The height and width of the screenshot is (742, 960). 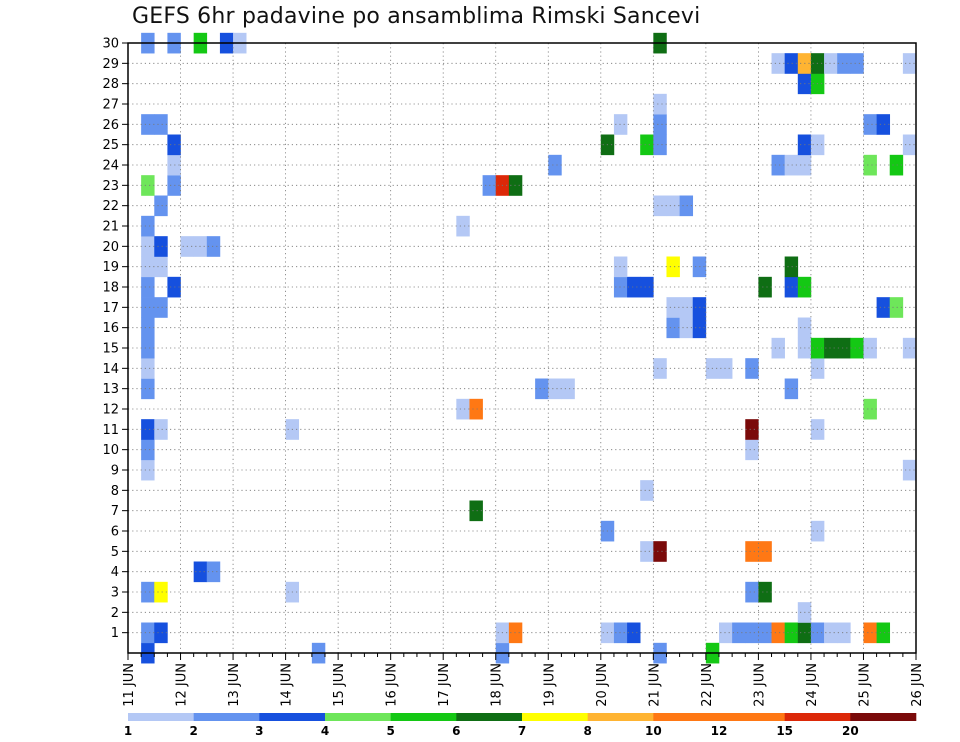 What do you see at coordinates (110, 308) in the screenshot?
I see `y-tick-label: 17` at bounding box center [110, 308].